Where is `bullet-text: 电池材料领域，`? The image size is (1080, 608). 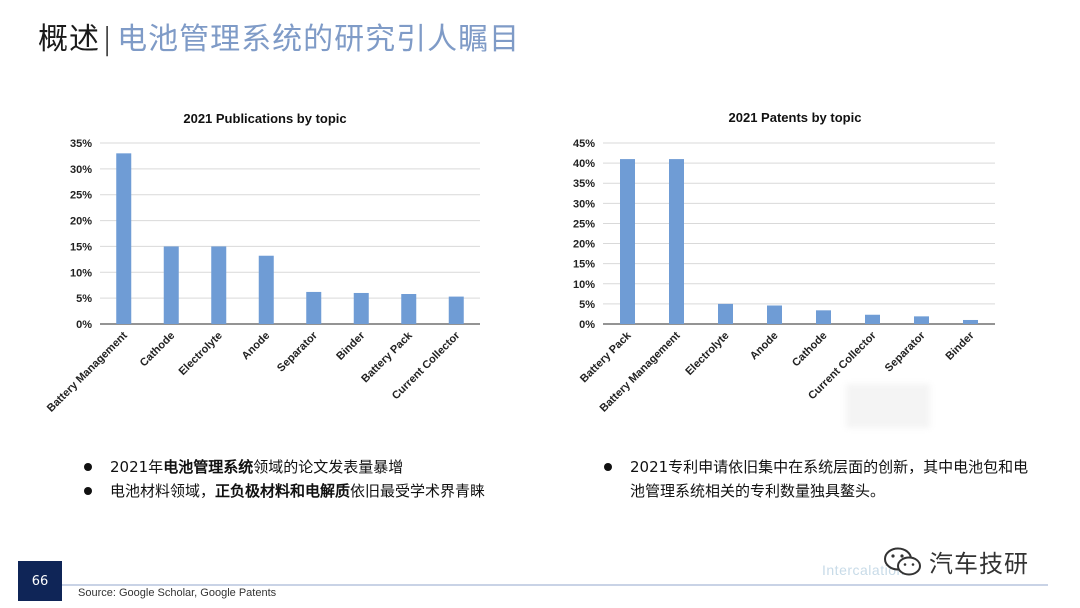 bullet-text: 电池材料领域， is located at coordinates (163, 491).